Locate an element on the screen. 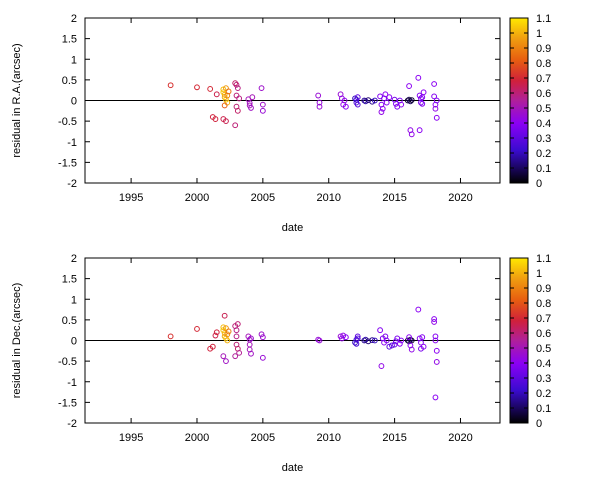 The width and height of the screenshot is (600, 485). y-tick-label: -1.5 is located at coordinates (67, 403).